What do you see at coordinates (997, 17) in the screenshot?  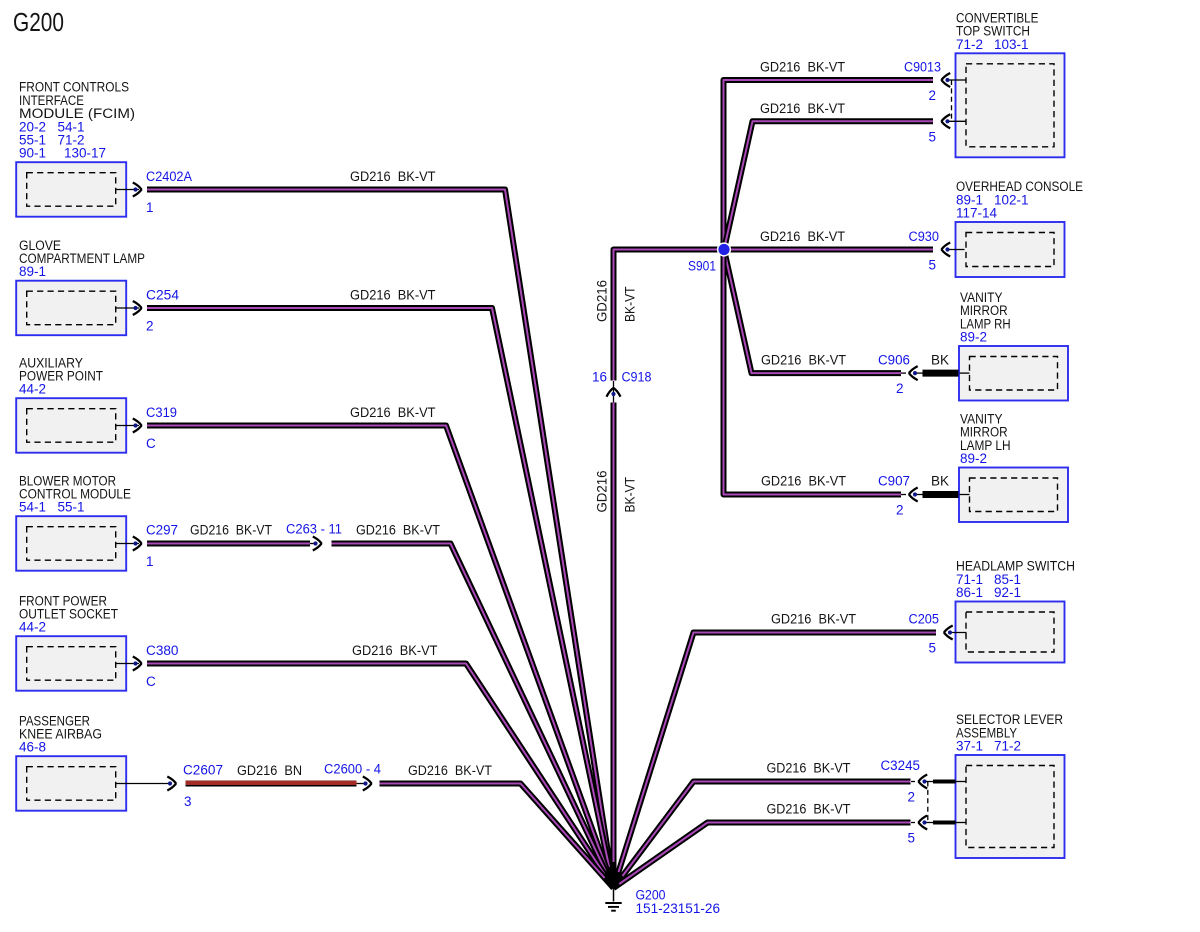 I see `svg-text: CONVERTIBLE` at bounding box center [997, 17].